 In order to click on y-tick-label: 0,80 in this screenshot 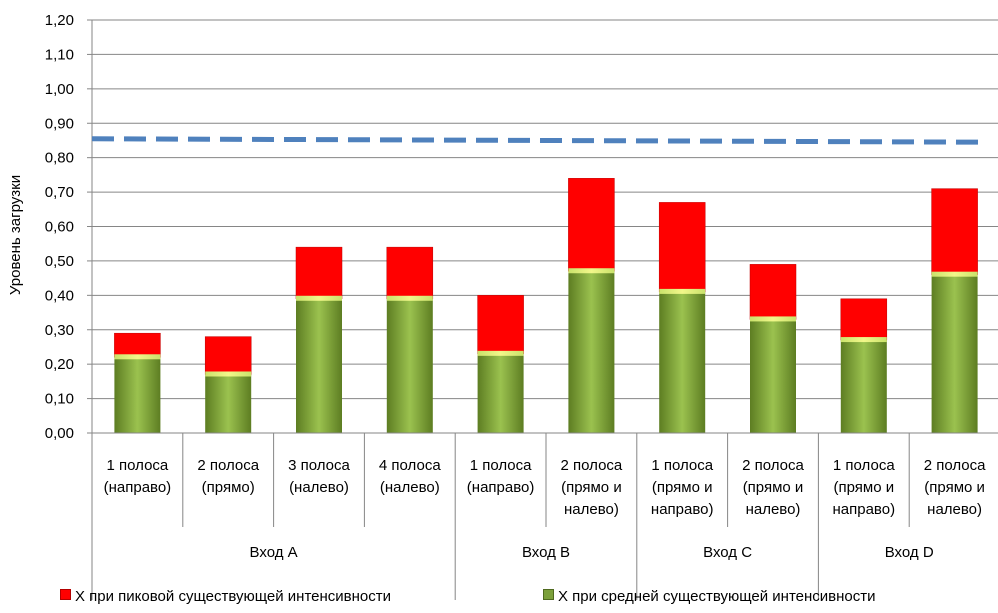, I will do `click(59, 158)`.